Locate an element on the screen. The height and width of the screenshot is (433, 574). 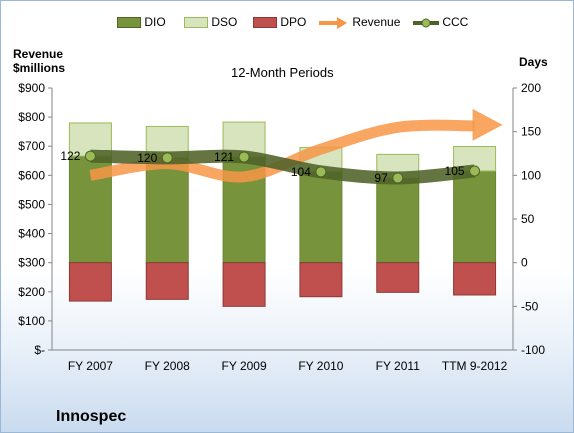
legend-swatch-dio is located at coordinates (129, 23).